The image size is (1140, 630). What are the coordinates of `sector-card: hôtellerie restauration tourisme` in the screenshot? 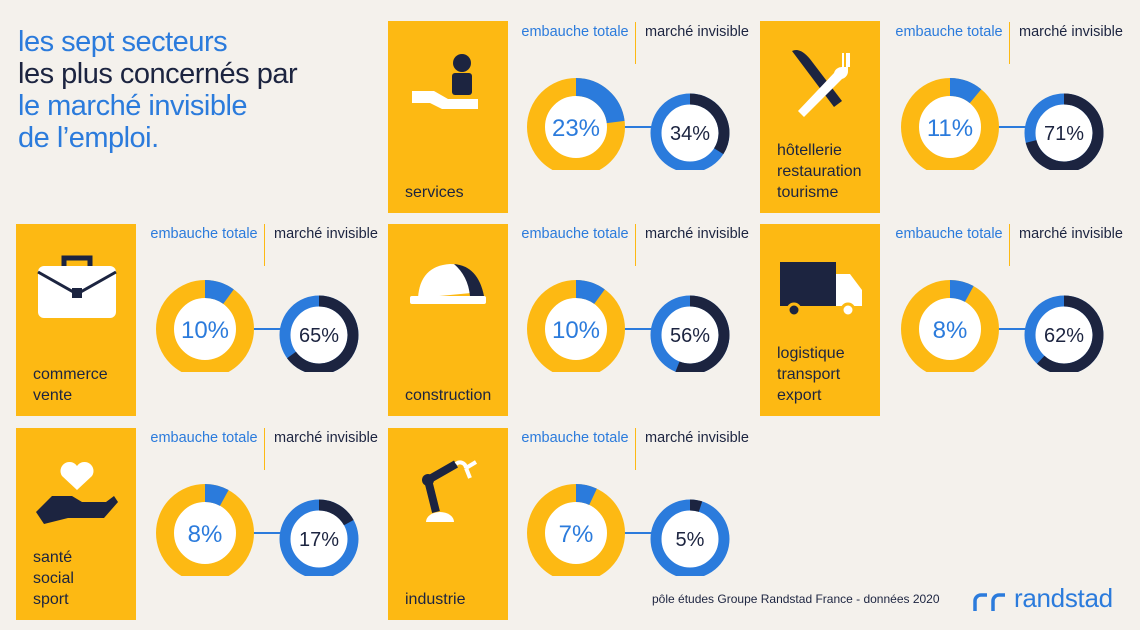 It's located at (820, 117).